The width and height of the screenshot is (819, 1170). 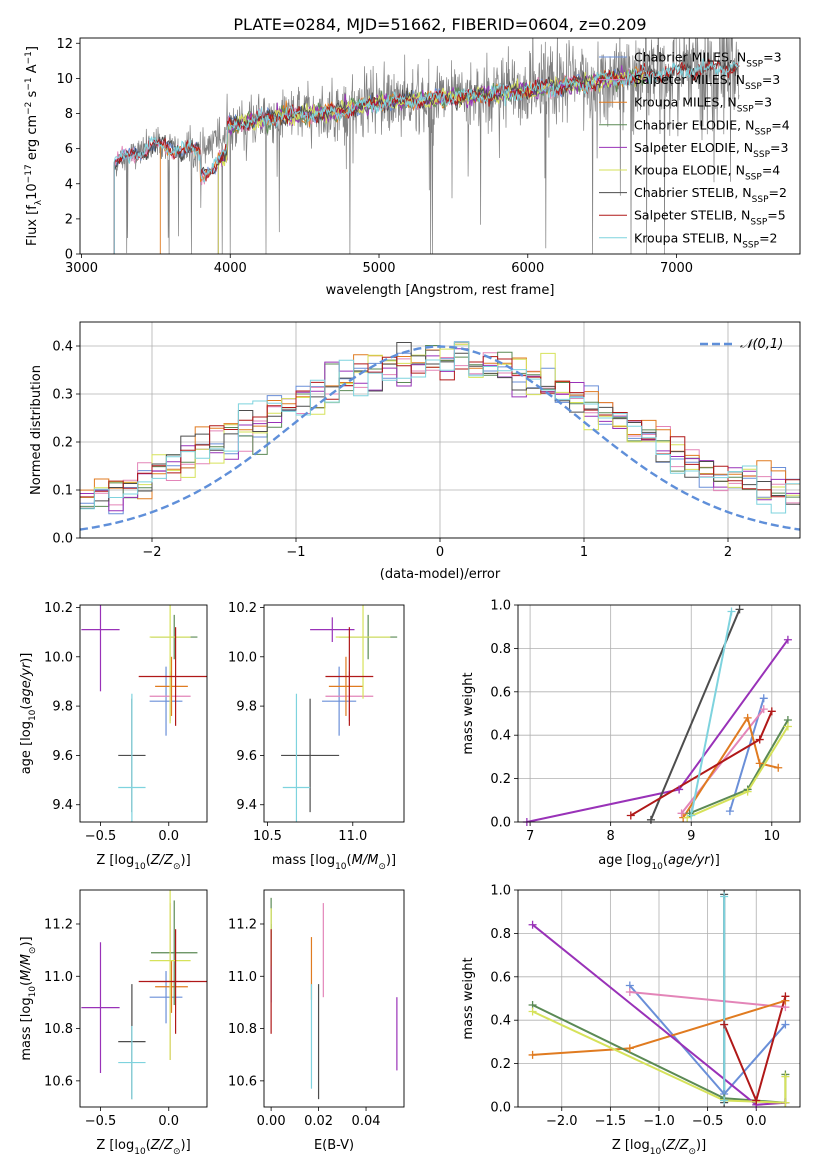 What do you see at coordinates (584, 552) in the screenshot?
I see `x-tick-label: 1` at bounding box center [584, 552].